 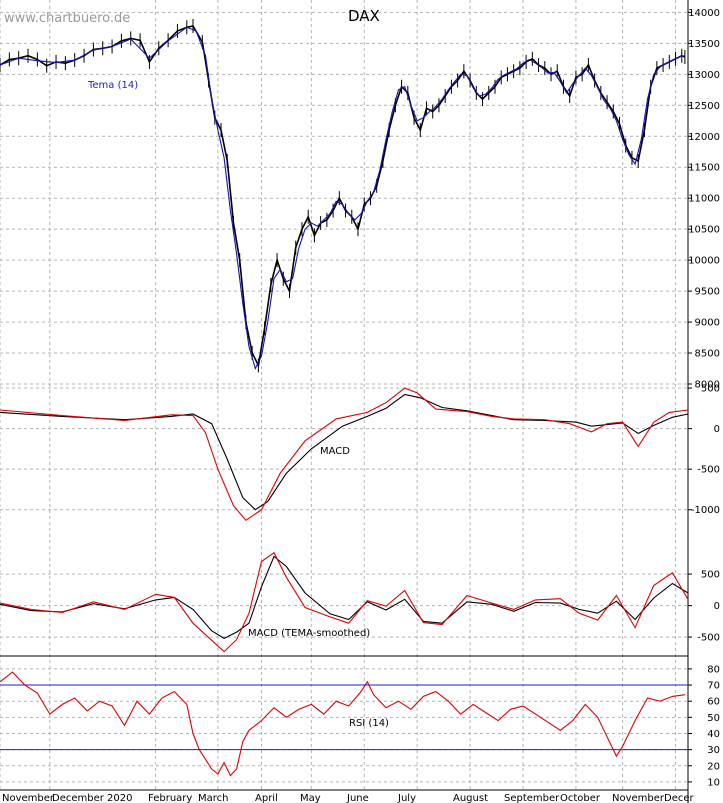 I want to click on y-tick-label: 10000, so click(x=704, y=261).